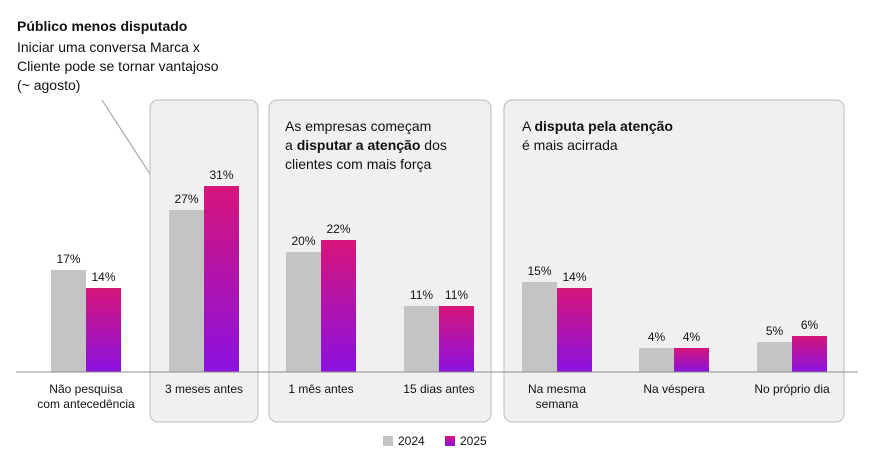 The image size is (873, 468). What do you see at coordinates (388, 441) in the screenshot?
I see `legend-swatch-2024` at bounding box center [388, 441].